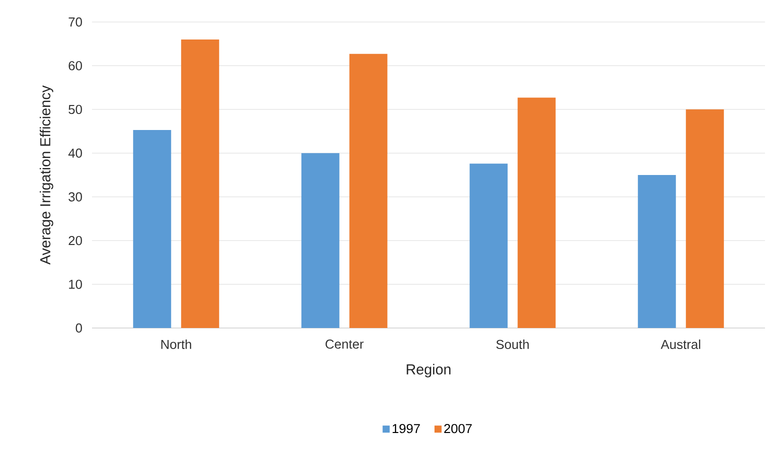 Image resolution: width=770 pixels, height=454 pixels. What do you see at coordinates (75, 284) in the screenshot?
I see `y-tick-label: 10` at bounding box center [75, 284].